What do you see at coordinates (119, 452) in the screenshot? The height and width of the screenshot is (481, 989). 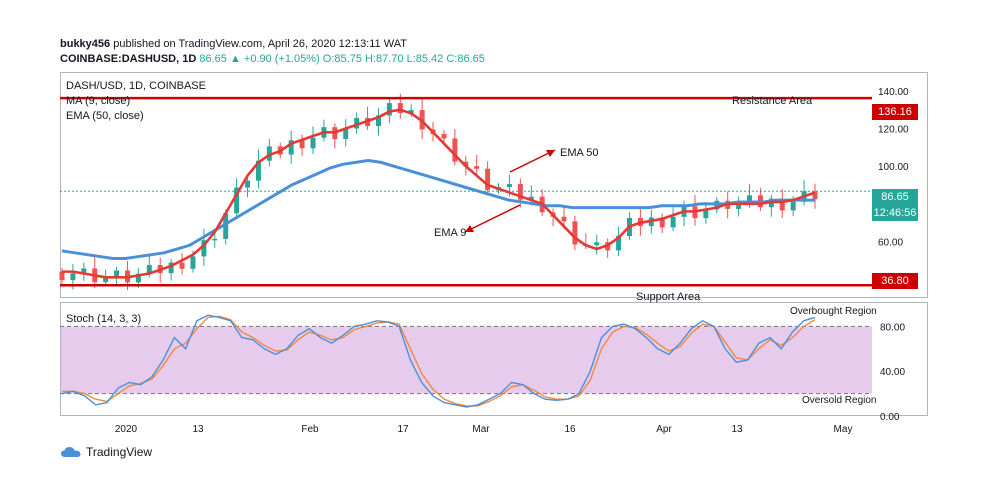 I see `brand-name: TradingView` at bounding box center [119, 452].